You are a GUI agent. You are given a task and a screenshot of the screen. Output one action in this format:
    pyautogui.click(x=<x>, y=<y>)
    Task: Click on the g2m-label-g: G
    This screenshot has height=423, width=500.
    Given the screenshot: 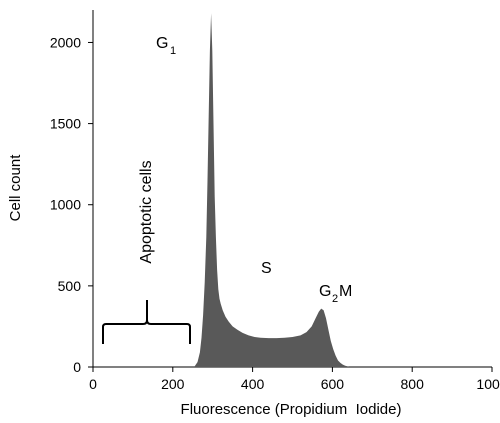 What is the action you would take?
    pyautogui.click(x=325, y=291)
    